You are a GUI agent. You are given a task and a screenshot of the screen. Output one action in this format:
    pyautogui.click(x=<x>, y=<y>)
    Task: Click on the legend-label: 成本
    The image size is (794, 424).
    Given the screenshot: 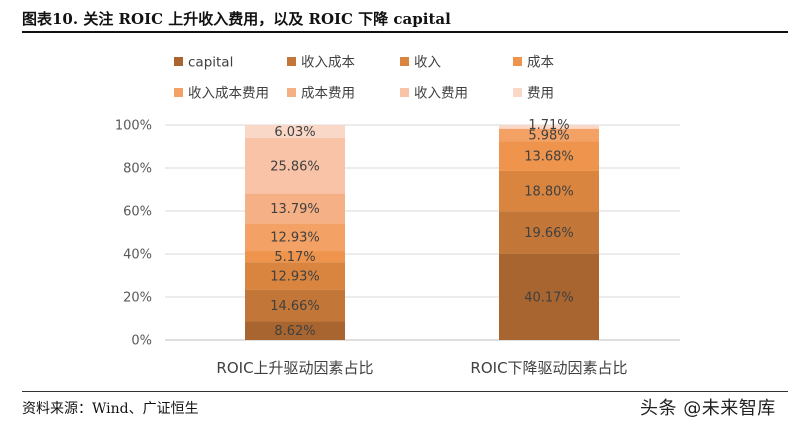 What is the action you would take?
    pyautogui.click(x=541, y=63)
    